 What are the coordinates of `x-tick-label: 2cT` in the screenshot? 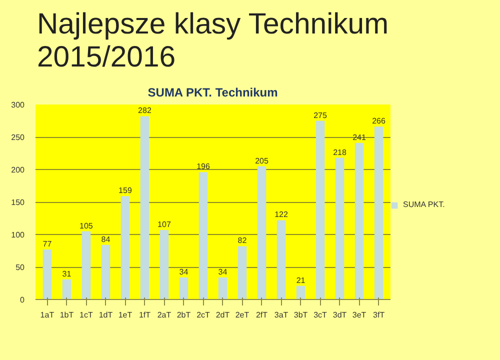 It's located at (203, 315).